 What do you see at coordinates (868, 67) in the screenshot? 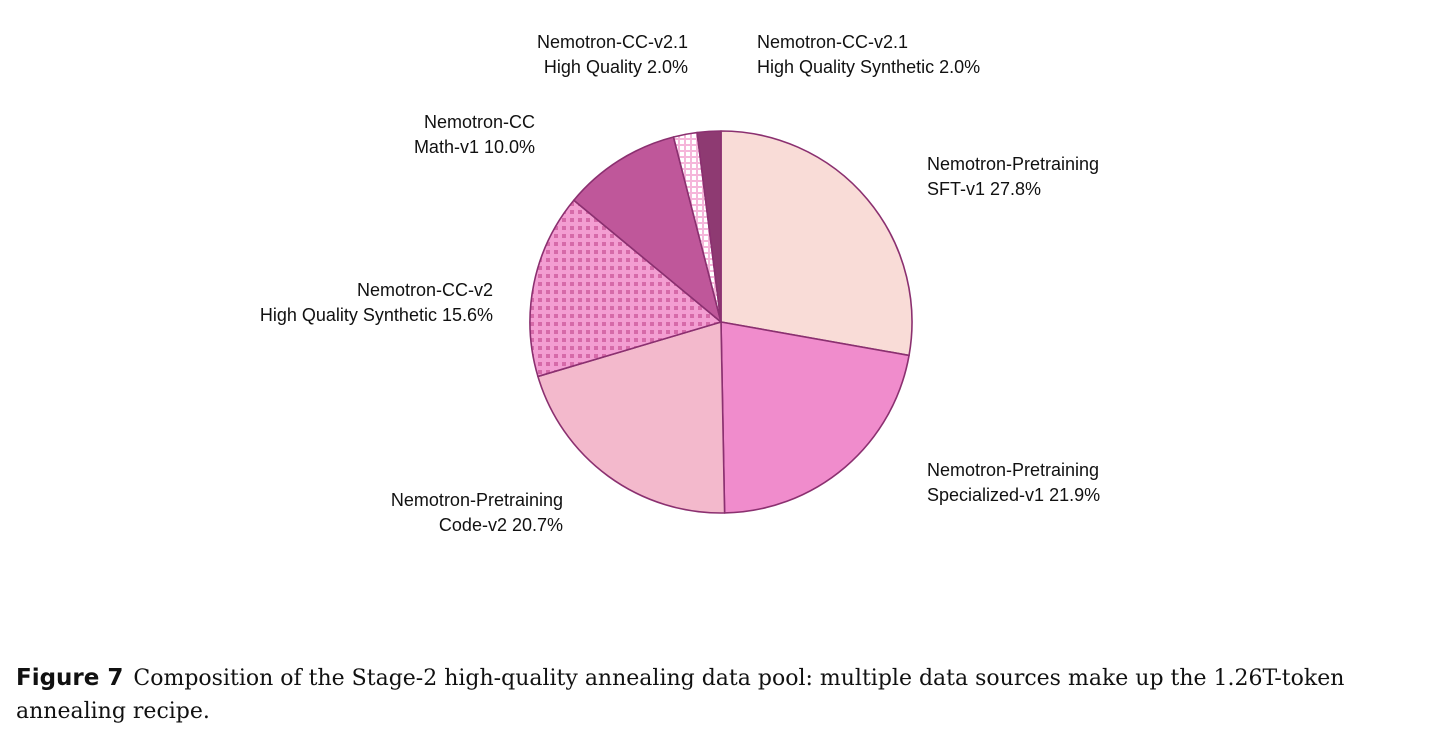
I see `slice-label-line2: High Quality Synthetic 2.0%` at bounding box center [868, 67].